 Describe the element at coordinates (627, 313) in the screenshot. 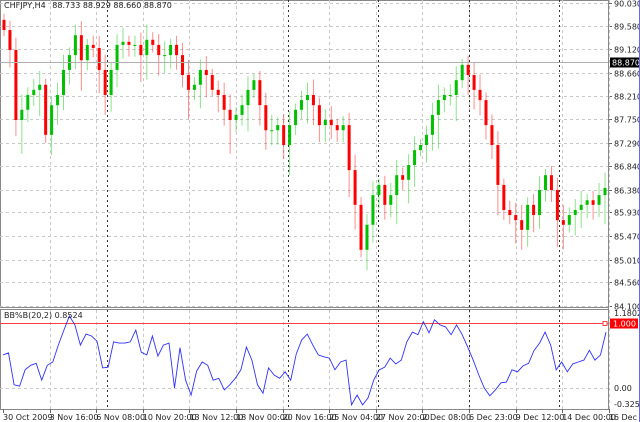

I see `indicator-tick-label: 1.1802` at that location.